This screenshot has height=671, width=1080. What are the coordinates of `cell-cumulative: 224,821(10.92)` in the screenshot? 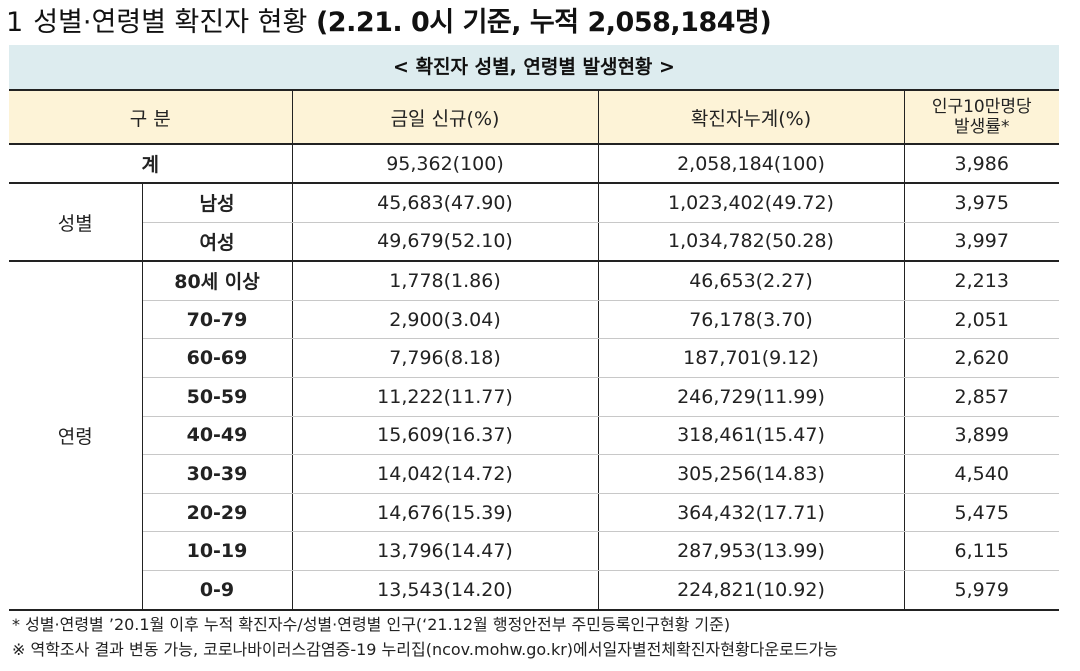 It's located at (751, 590).